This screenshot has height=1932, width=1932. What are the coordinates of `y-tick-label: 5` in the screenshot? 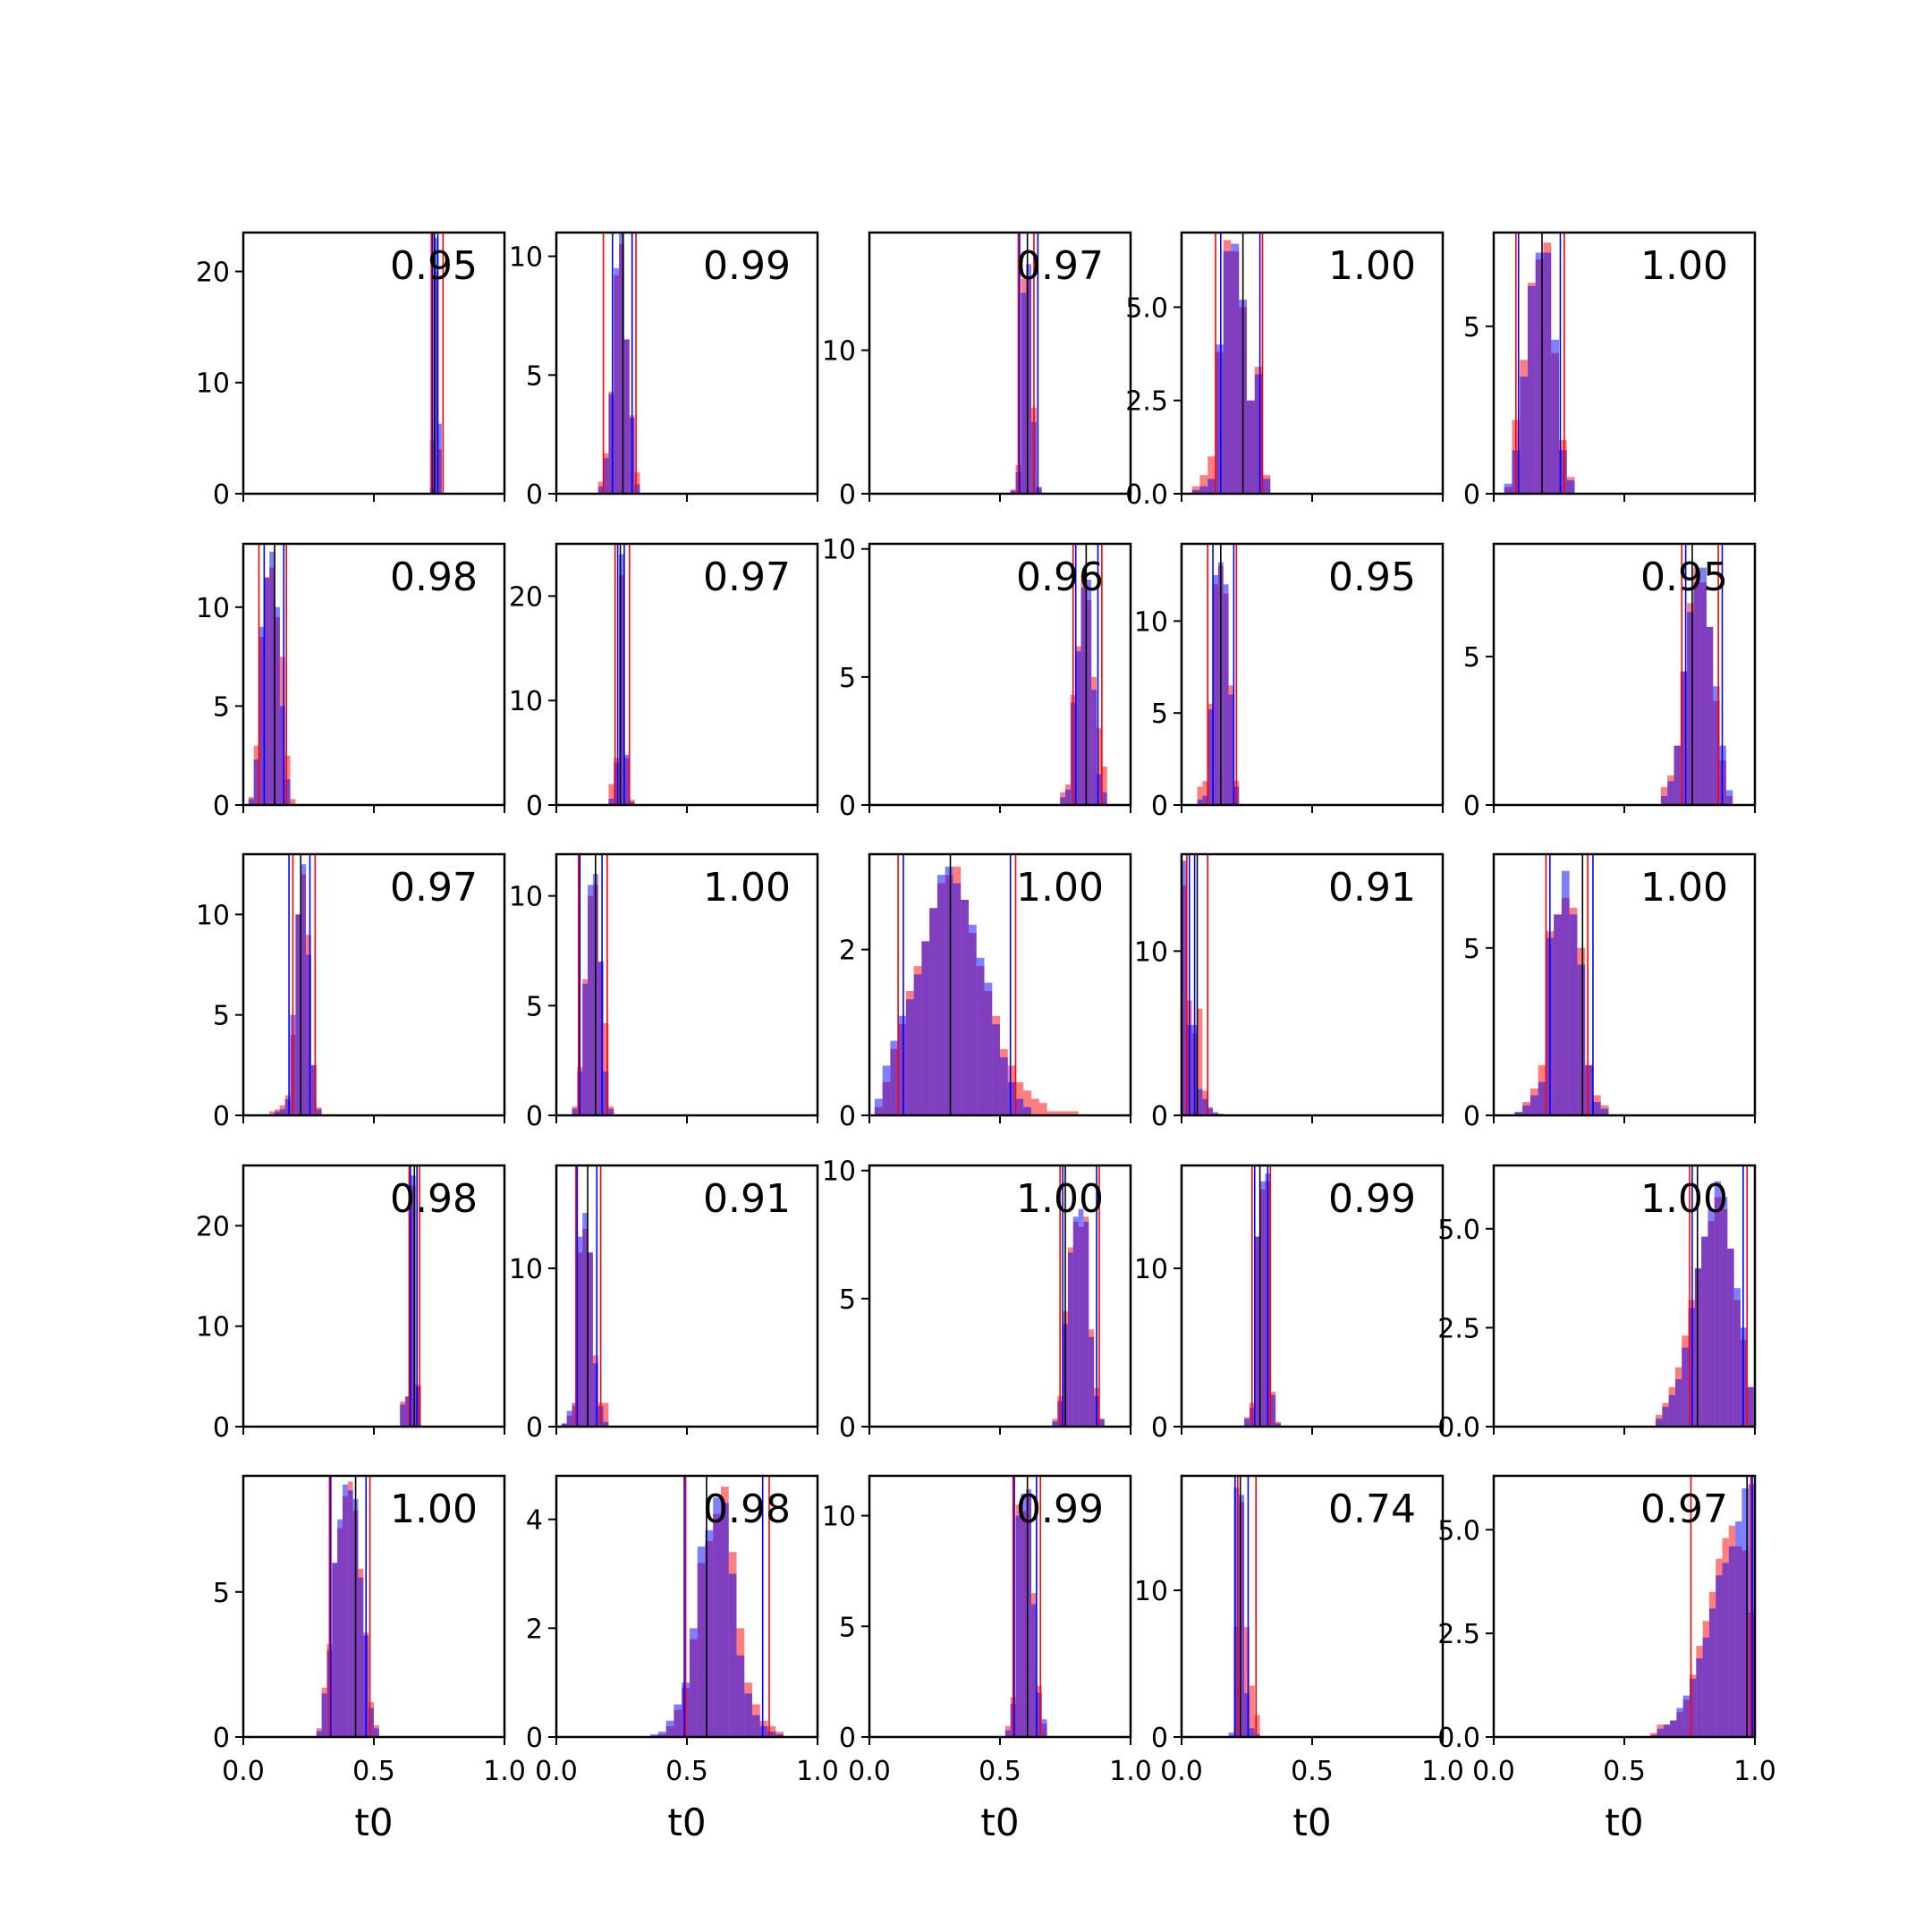 It's located at (1471, 327).